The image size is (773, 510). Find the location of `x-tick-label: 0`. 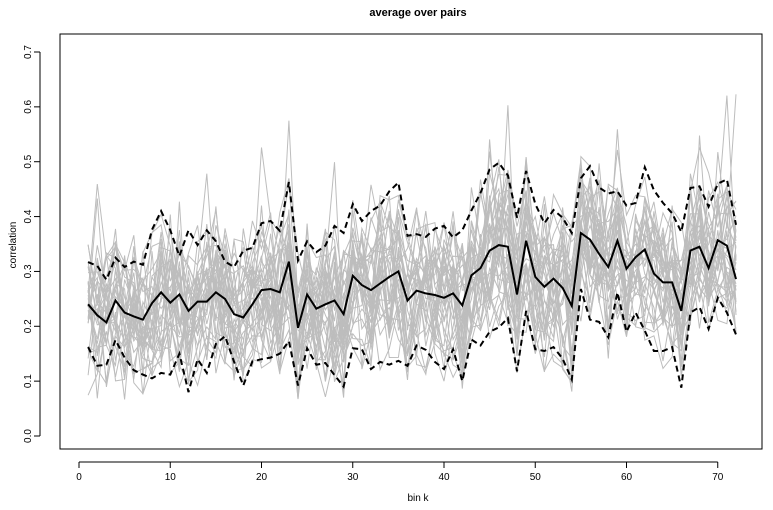

x-tick-label: 0 is located at coordinates (79, 477).